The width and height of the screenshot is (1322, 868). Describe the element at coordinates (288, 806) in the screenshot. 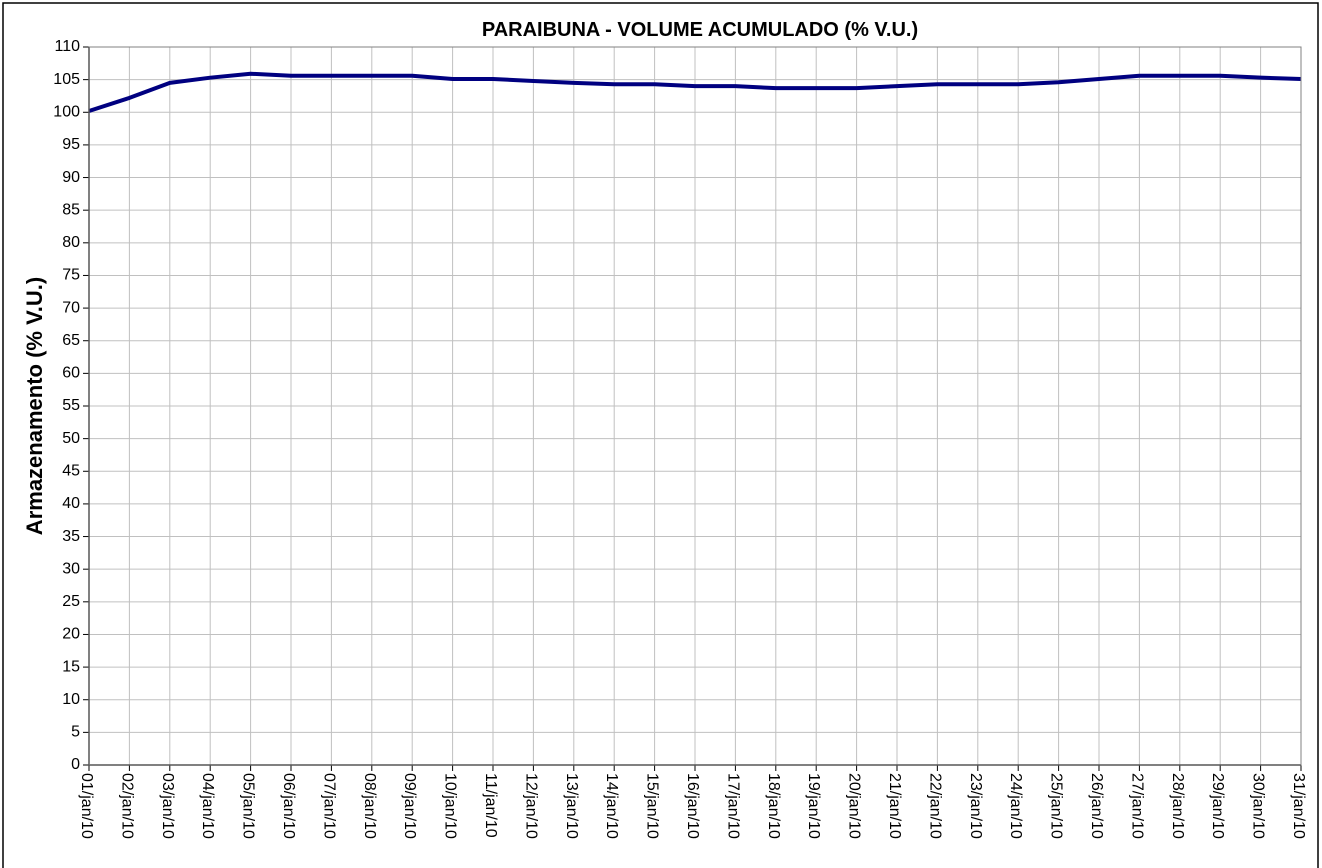

I see `x-tick-label: 06/jan/10` at that location.